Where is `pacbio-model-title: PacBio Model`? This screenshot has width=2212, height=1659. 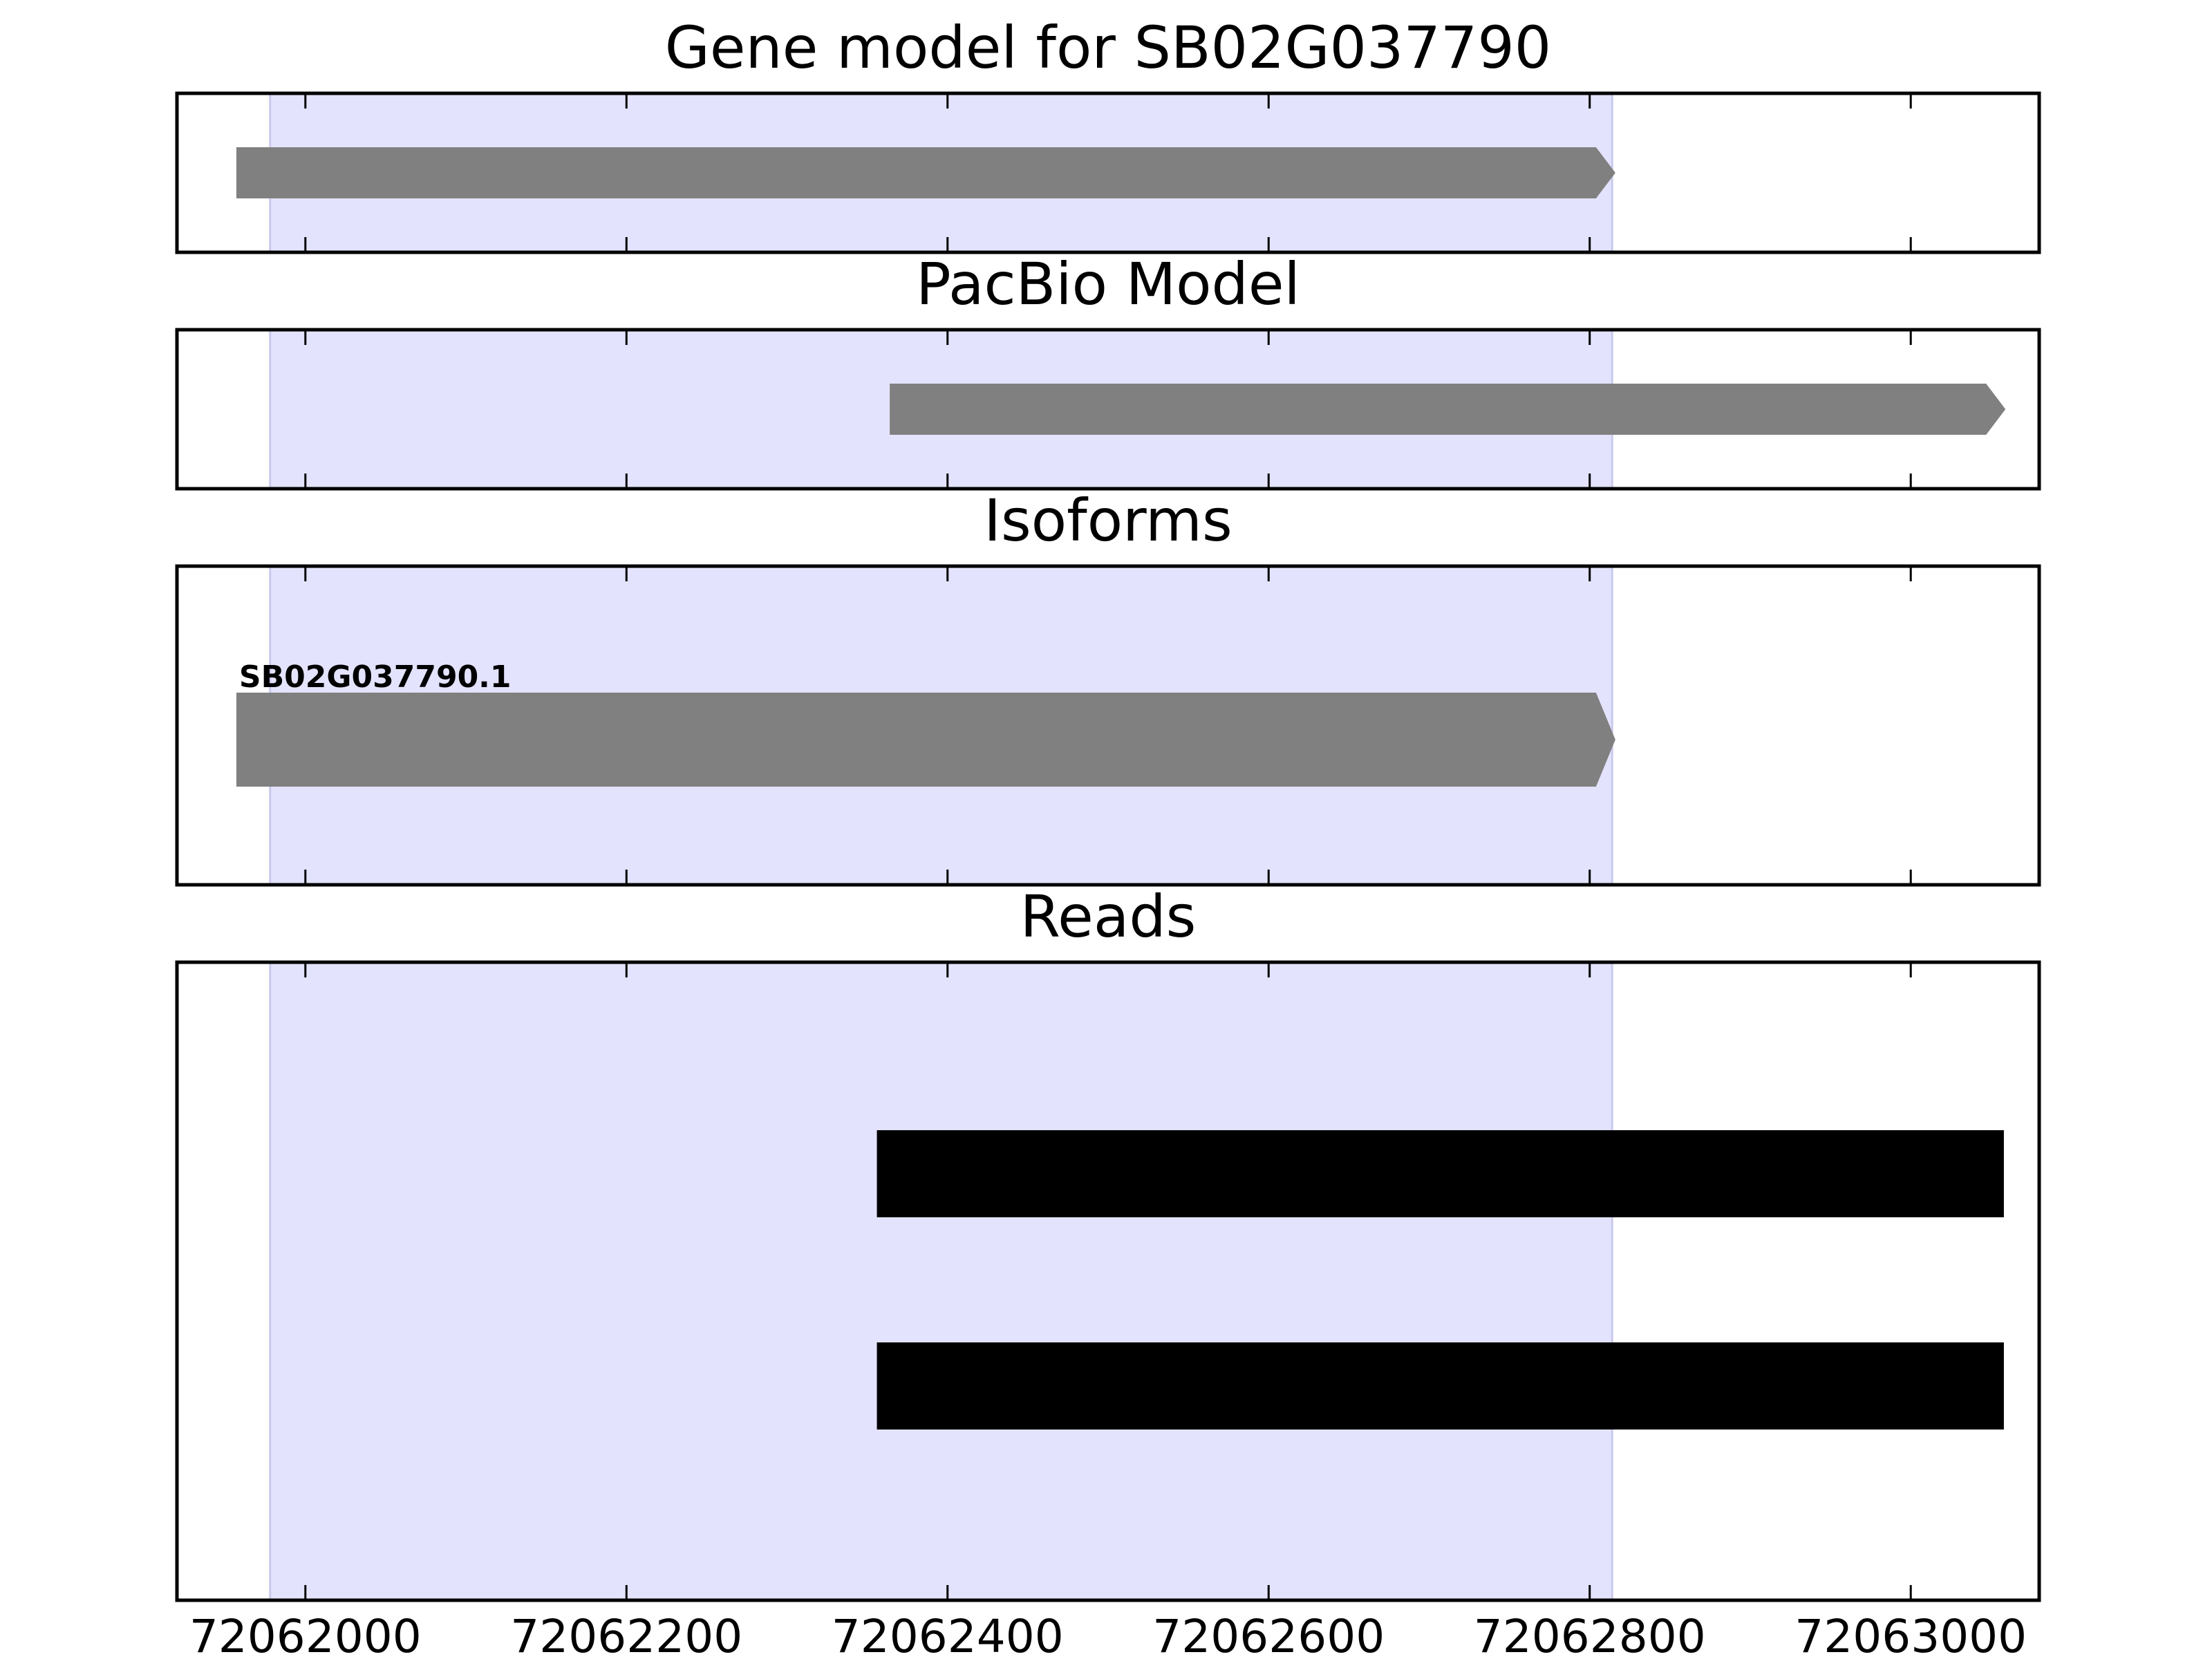
pacbio-model-title: PacBio Model is located at coordinates (1108, 284).